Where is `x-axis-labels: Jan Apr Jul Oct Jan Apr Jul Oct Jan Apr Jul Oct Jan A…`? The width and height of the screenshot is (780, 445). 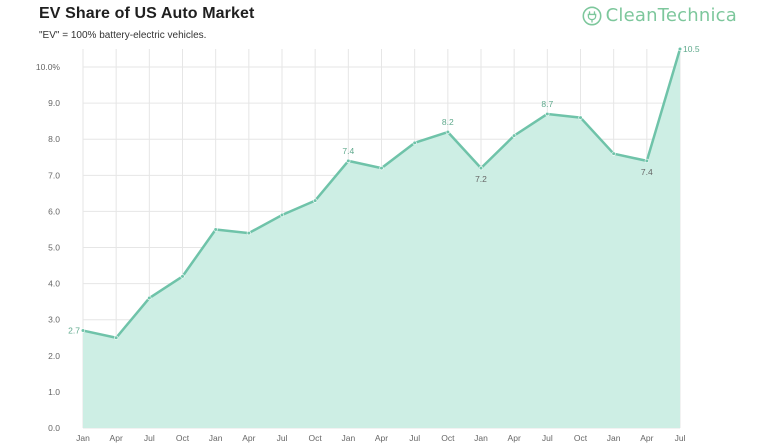
x-axis-labels: Jan Apr Jul Oct Jan Apr Jul Oct Jan Apr Jul Oct Jan A… is located at coordinates (380, 438).